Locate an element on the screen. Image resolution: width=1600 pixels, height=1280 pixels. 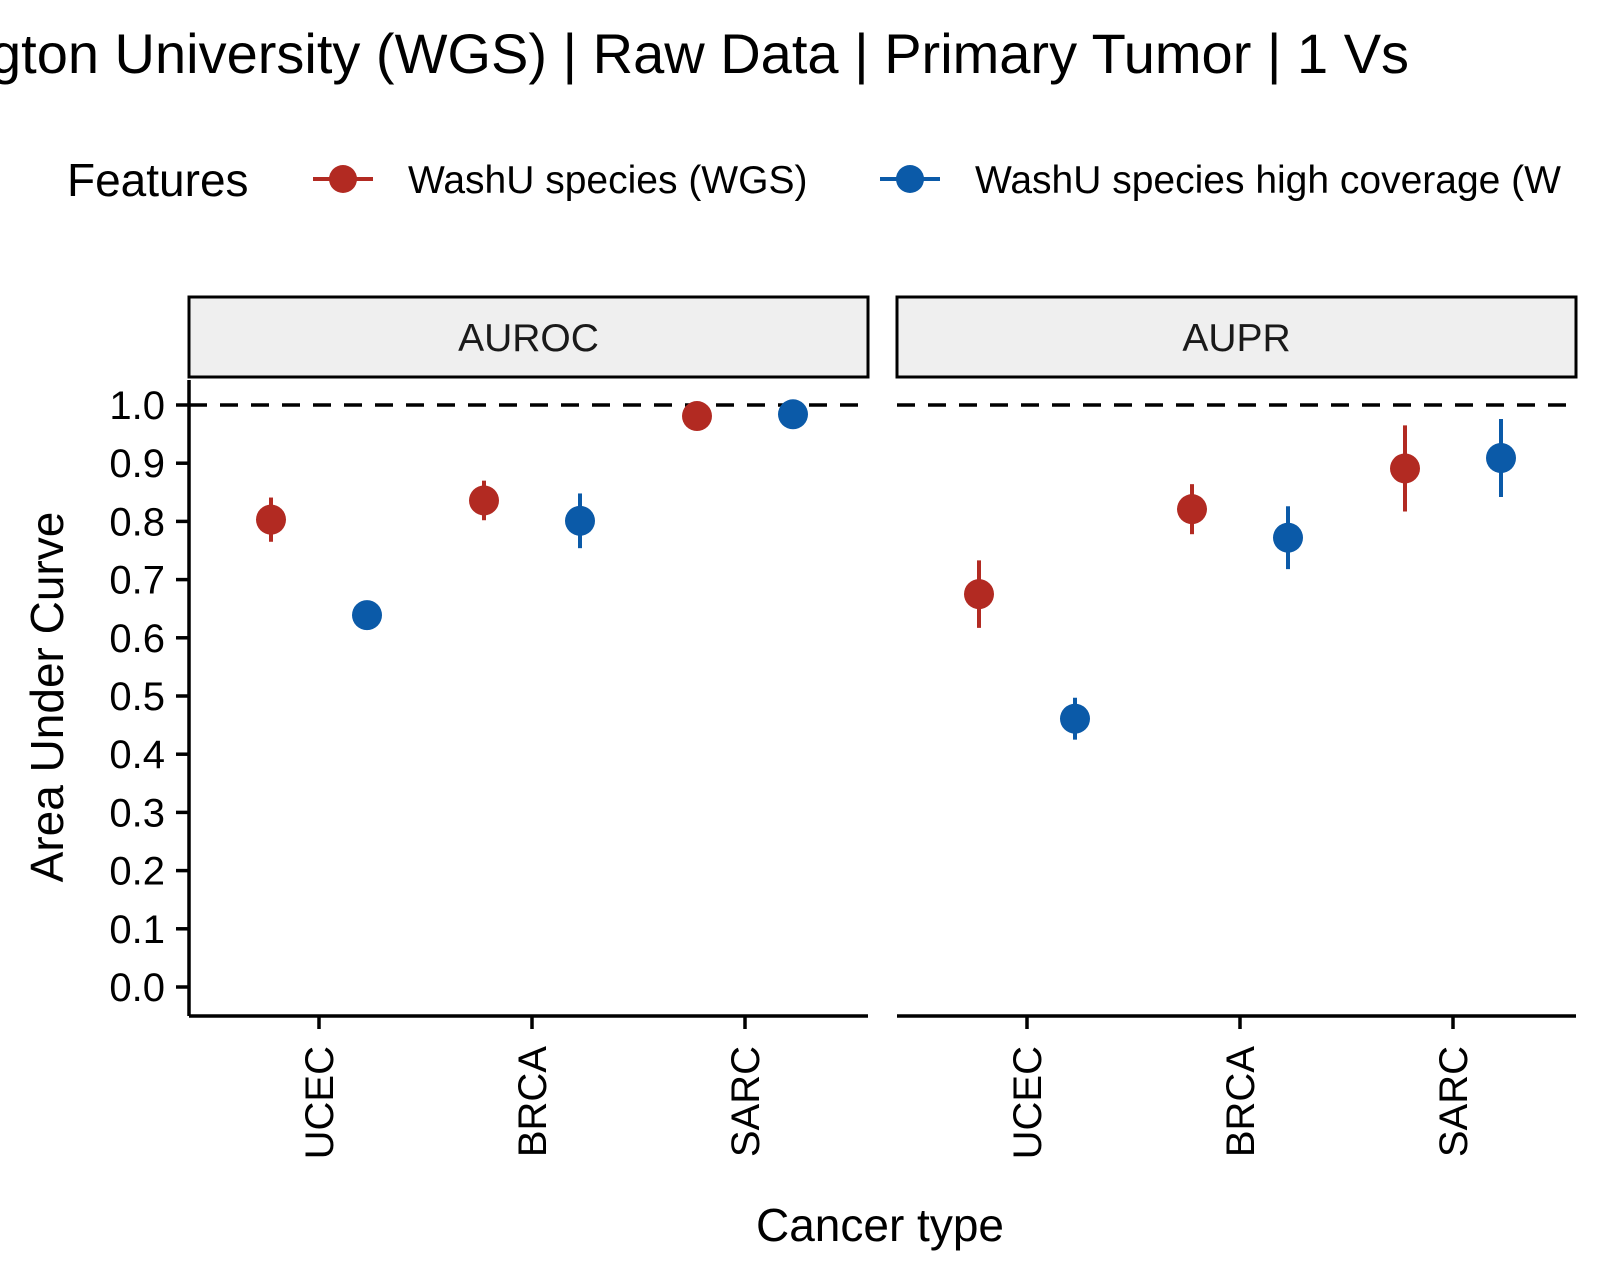
legend-item-0: WashU species (WGS) is located at coordinates (560, 180).